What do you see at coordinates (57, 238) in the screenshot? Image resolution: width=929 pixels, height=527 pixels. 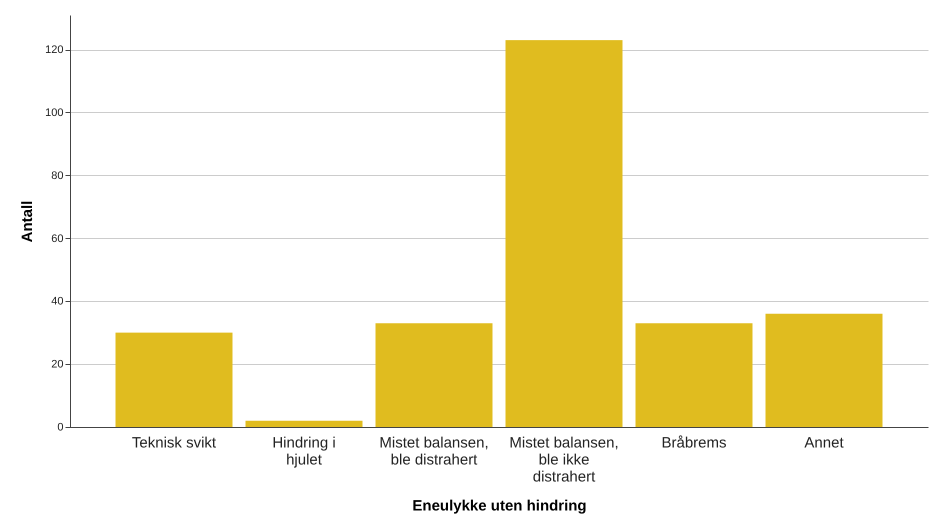 I see `y-tick-label: 60` at bounding box center [57, 238].